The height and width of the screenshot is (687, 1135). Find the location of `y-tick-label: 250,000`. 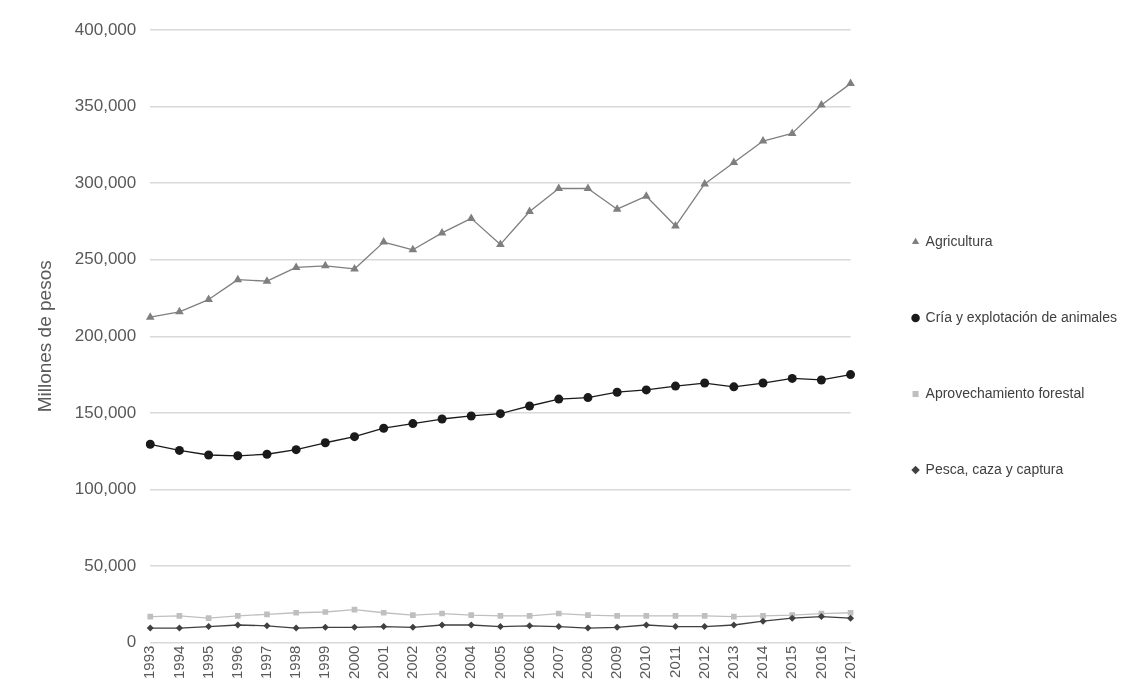

y-tick-label: 250,000 is located at coordinates (105, 259).